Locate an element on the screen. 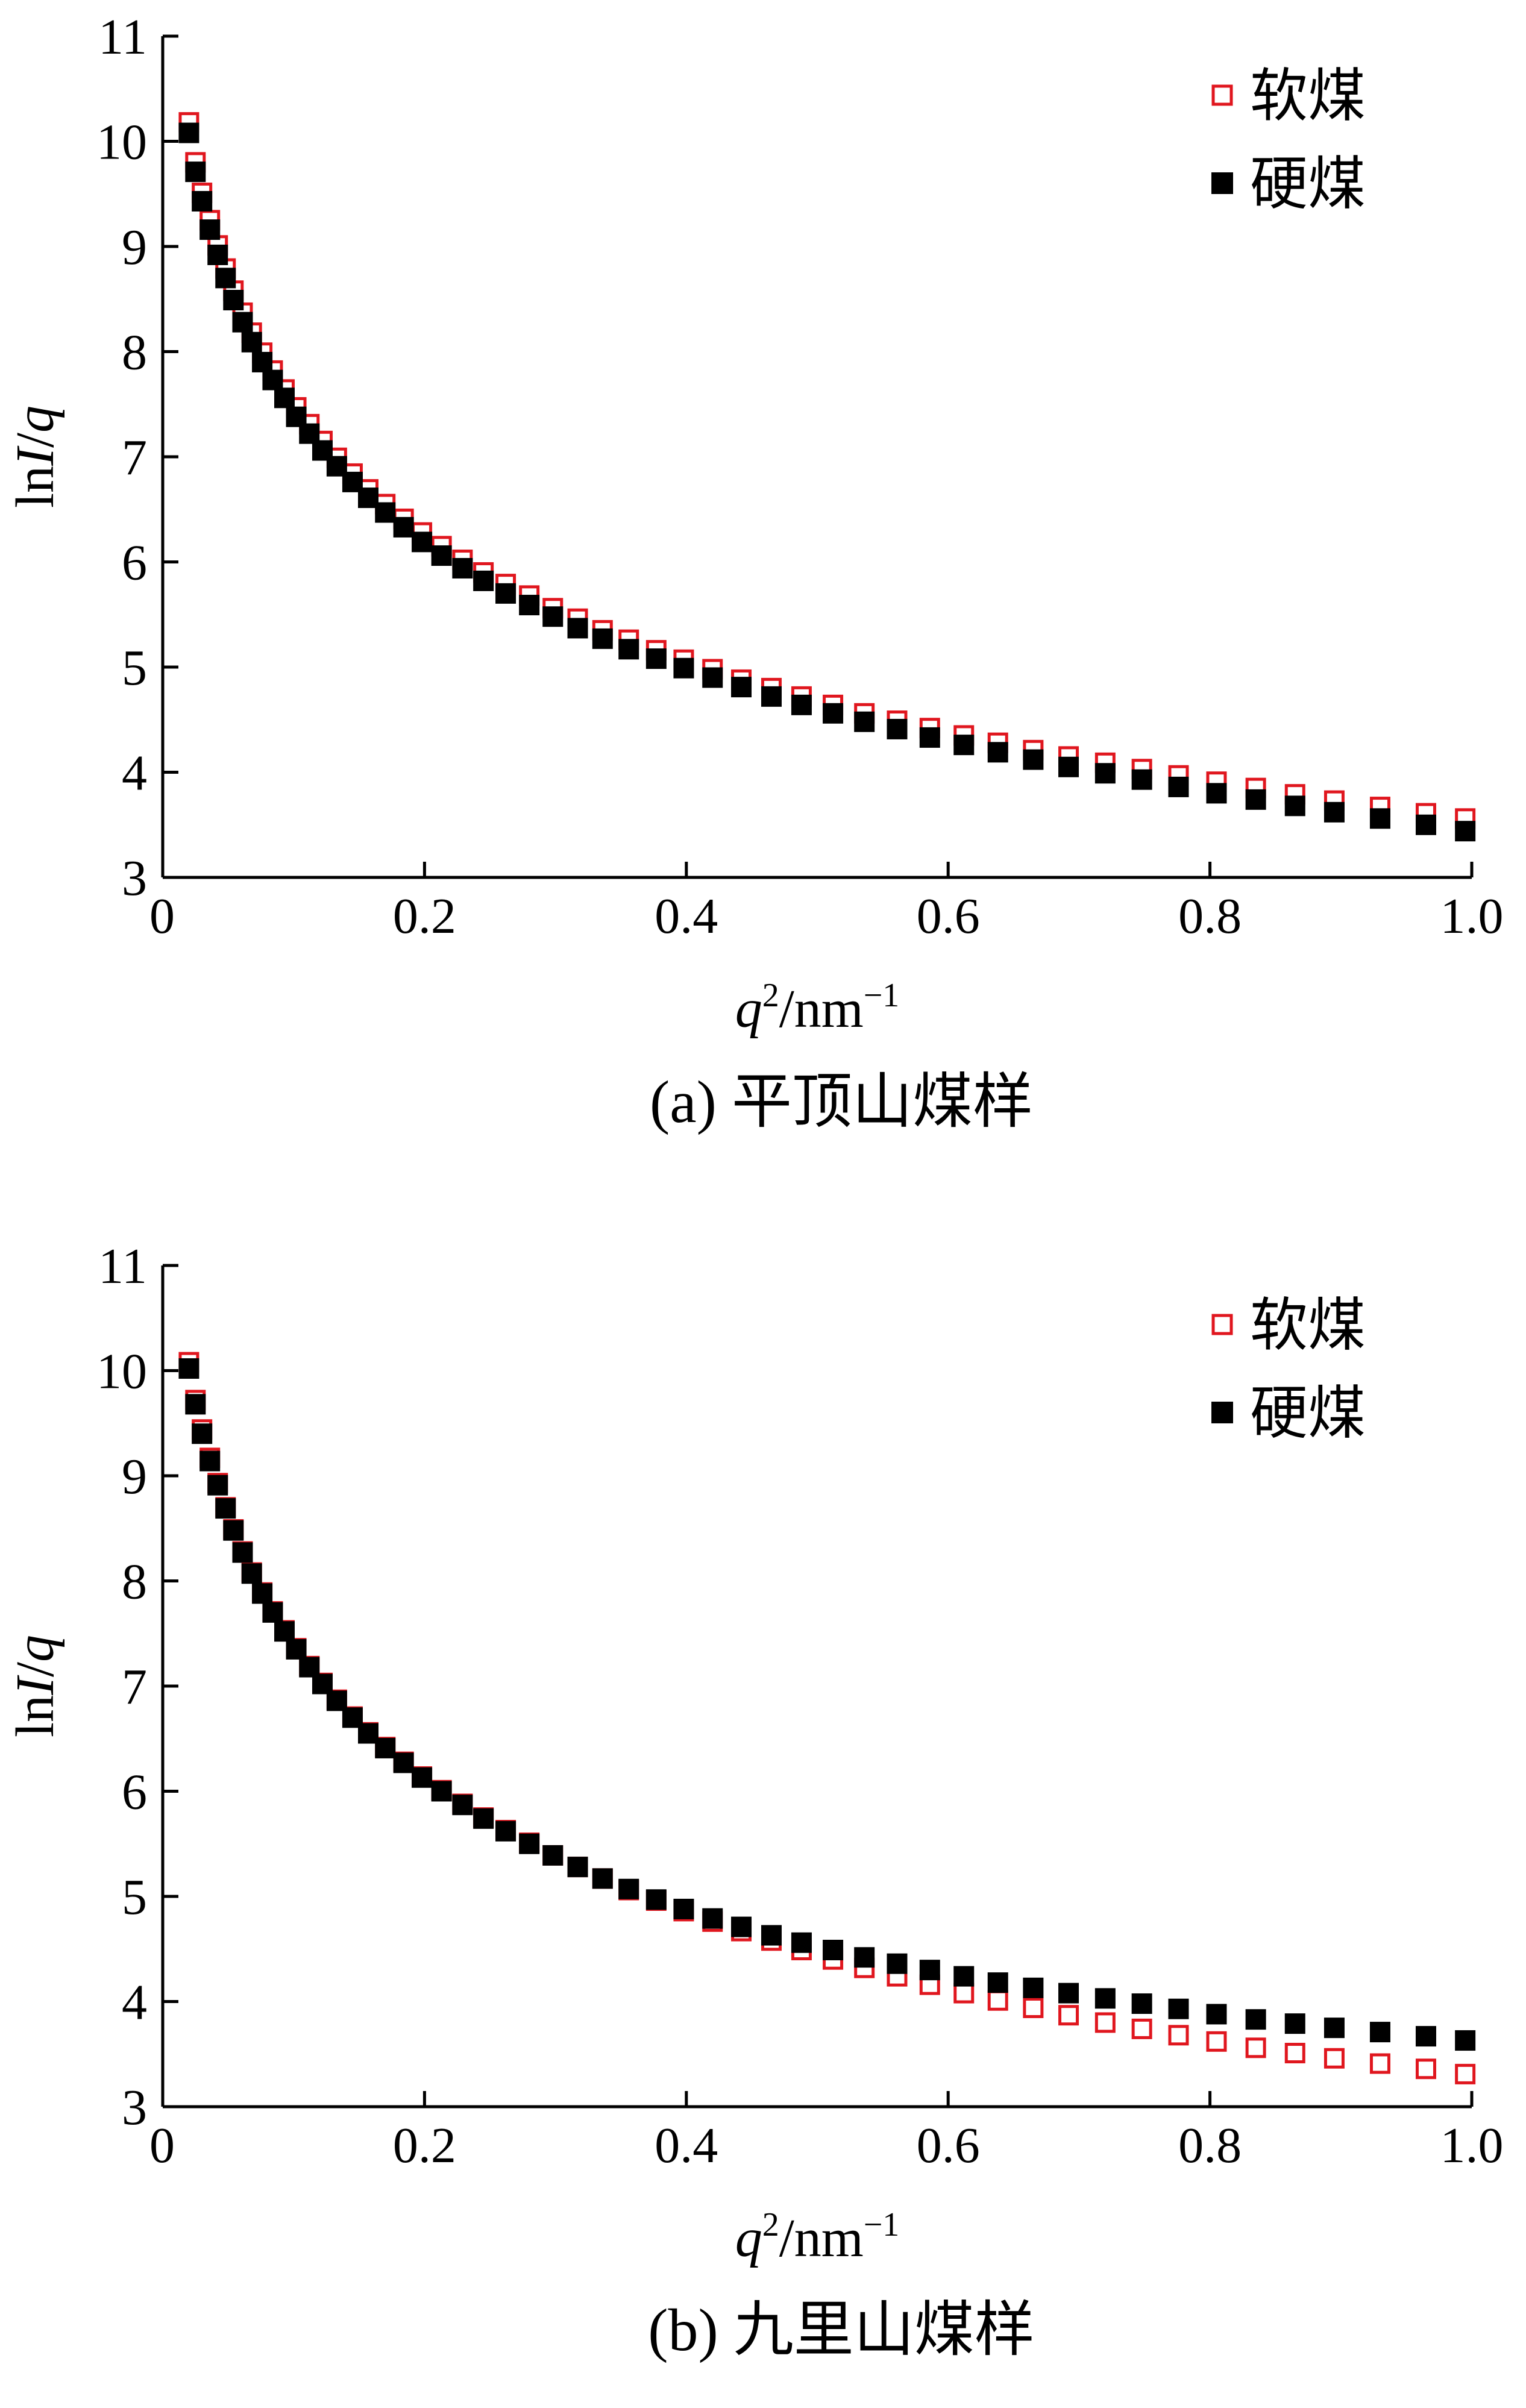  x-tick-label: 0.8 is located at coordinates (1210, 916).